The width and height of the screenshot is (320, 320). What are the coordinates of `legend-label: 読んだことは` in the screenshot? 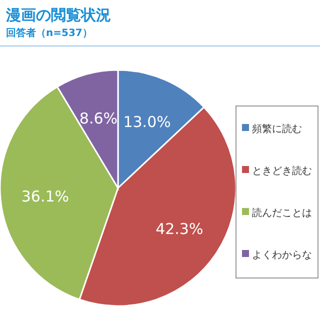 It's located at (282, 213).